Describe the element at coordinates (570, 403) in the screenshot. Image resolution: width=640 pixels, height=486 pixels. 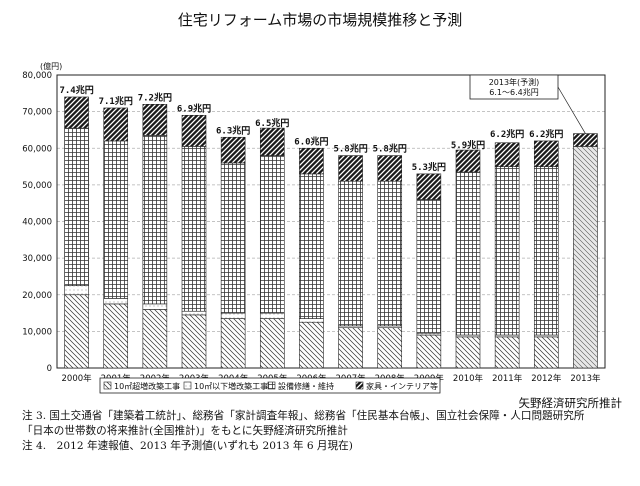
I see `source-credit: 矢野経済研究所推計` at that location.